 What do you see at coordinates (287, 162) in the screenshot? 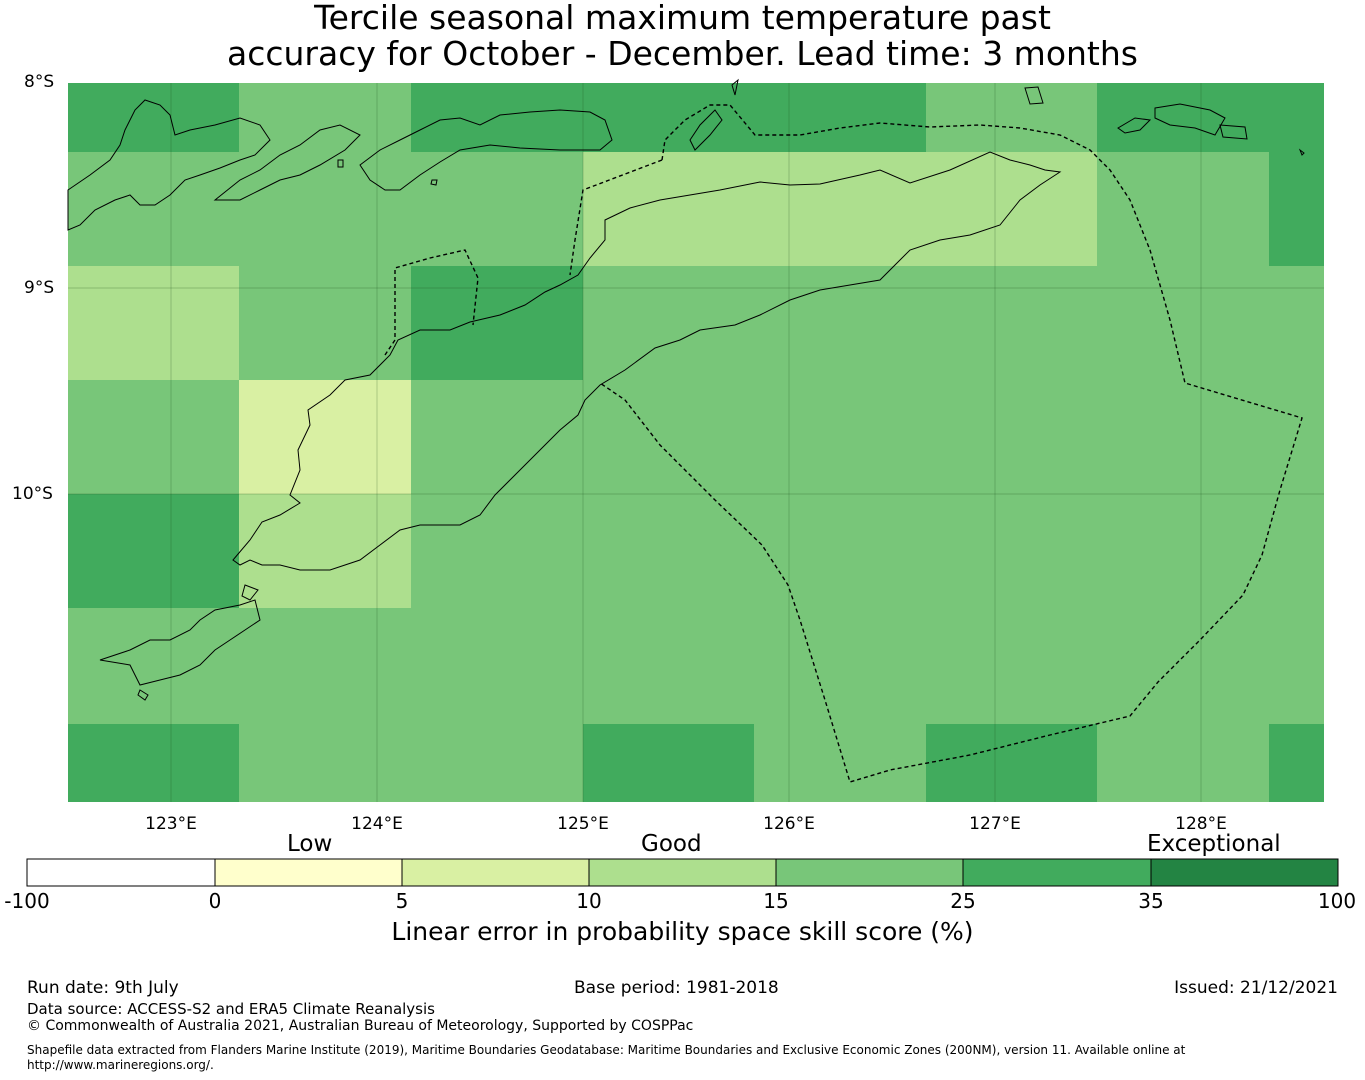
I see `alor-coastline` at bounding box center [287, 162].